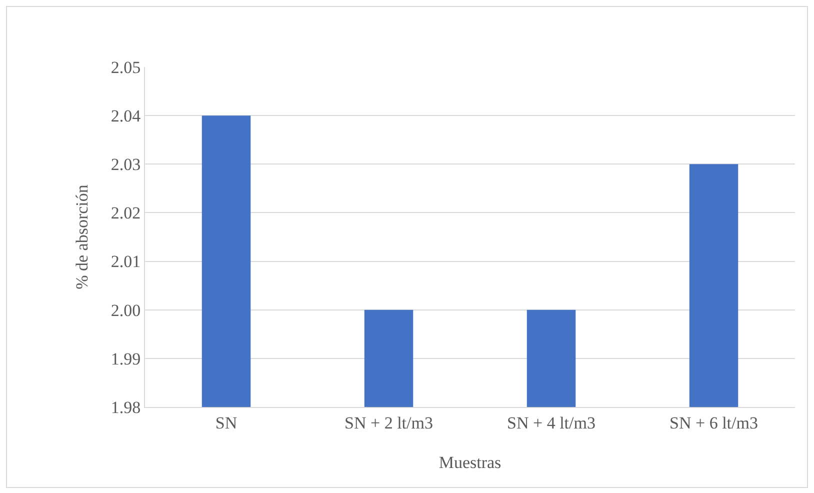 The height and width of the screenshot is (493, 814). I want to click on y-tick-label: 1.99, so click(125, 358).